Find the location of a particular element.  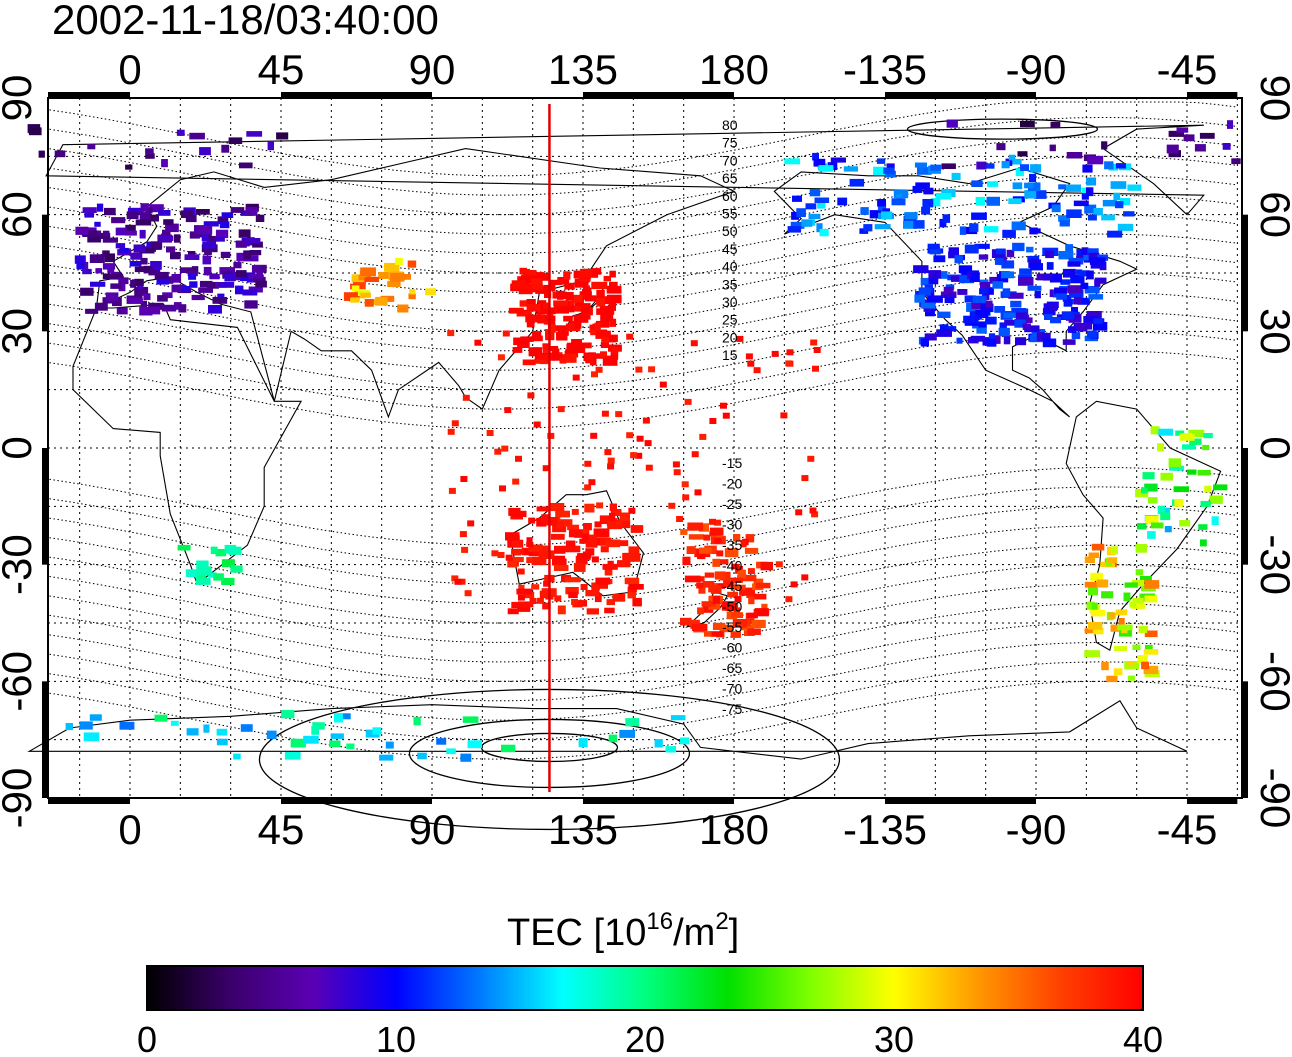

y-tick-label-left: -30 is located at coordinates (20, 564).